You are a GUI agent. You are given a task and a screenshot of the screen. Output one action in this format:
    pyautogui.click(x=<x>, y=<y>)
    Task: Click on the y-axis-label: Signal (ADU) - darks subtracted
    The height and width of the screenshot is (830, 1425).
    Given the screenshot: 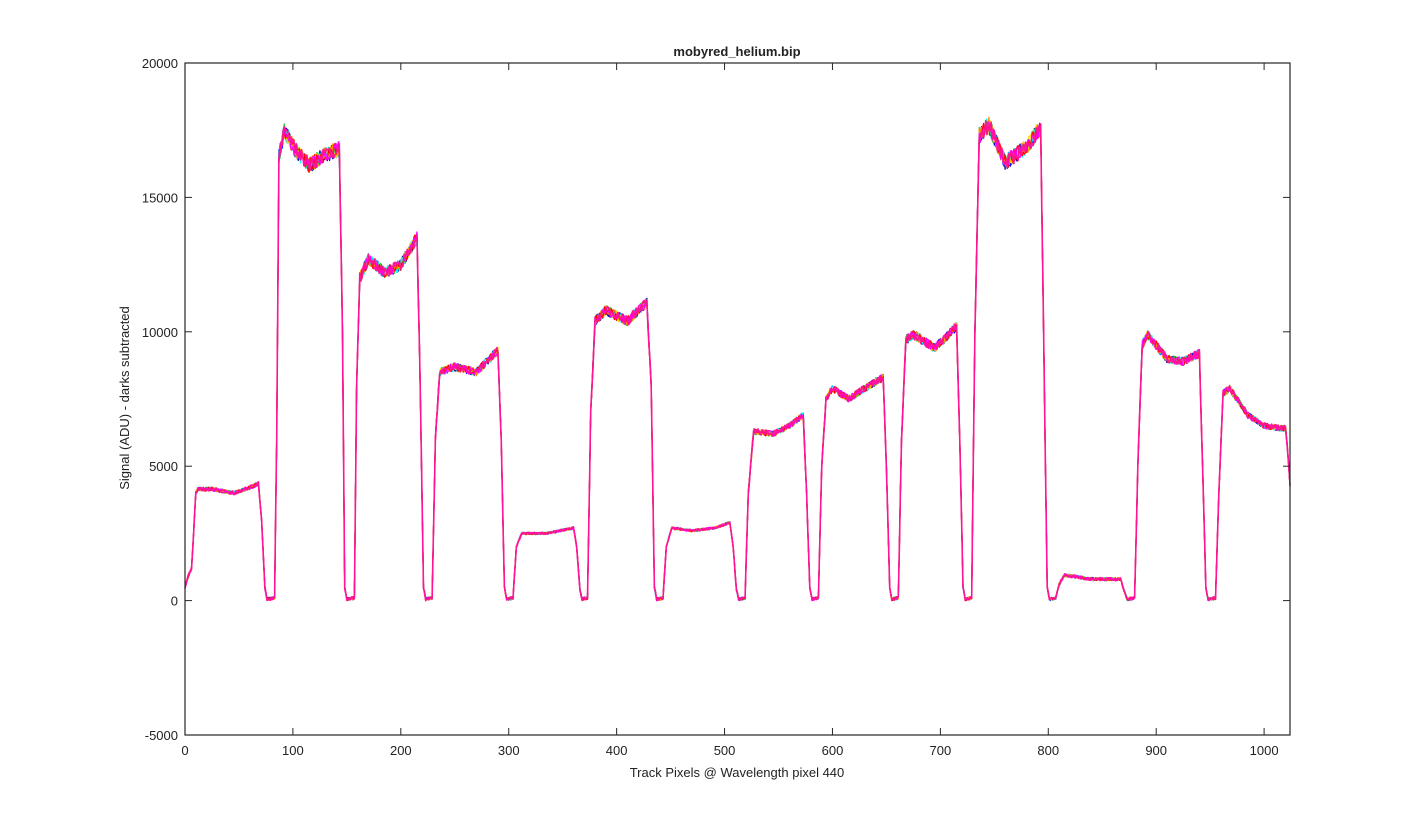 What is the action you would take?
    pyautogui.click(x=124, y=398)
    